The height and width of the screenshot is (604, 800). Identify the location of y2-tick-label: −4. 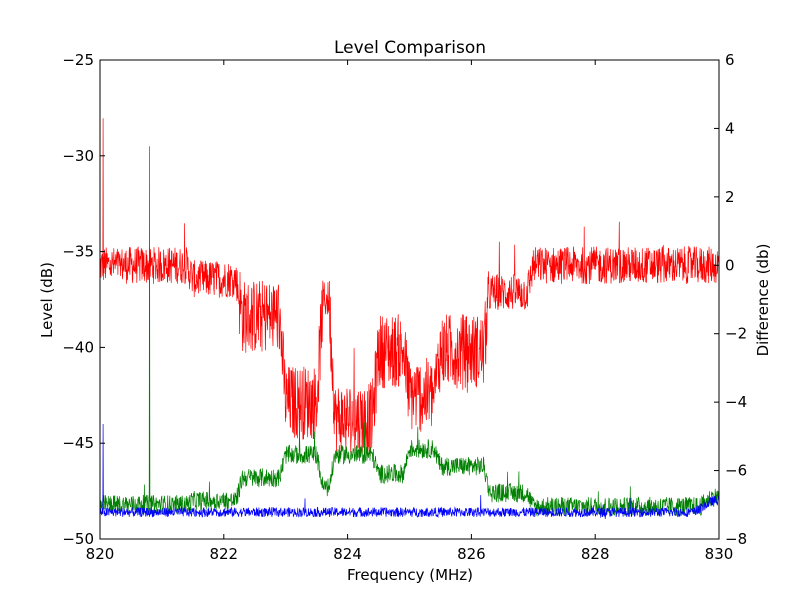
(736, 402).